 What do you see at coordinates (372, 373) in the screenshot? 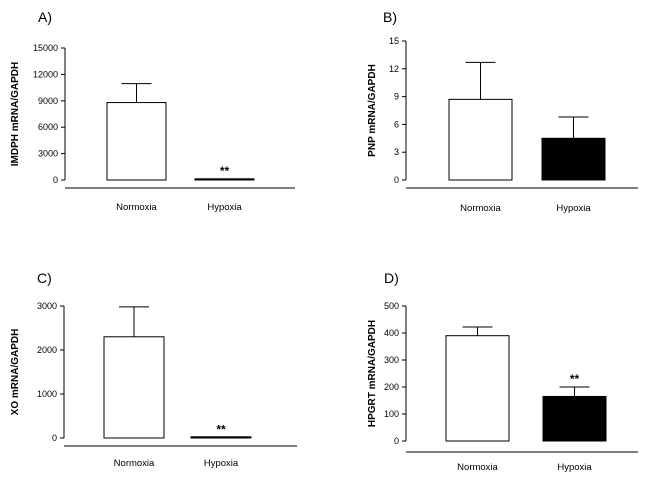
I see `y-axis-title: HPGRT mRNA/GAPDH` at bounding box center [372, 373].